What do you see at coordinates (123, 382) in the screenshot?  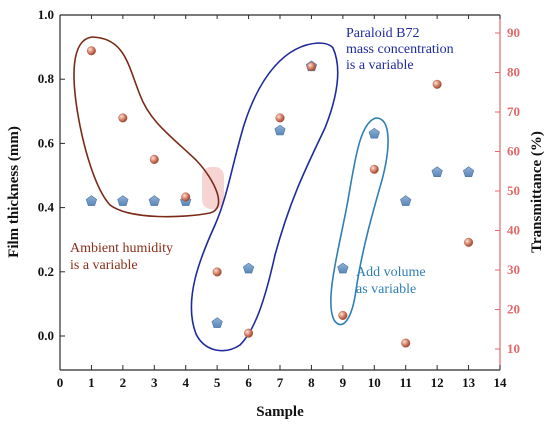 I see `x-tick-label: 2` at bounding box center [123, 382].